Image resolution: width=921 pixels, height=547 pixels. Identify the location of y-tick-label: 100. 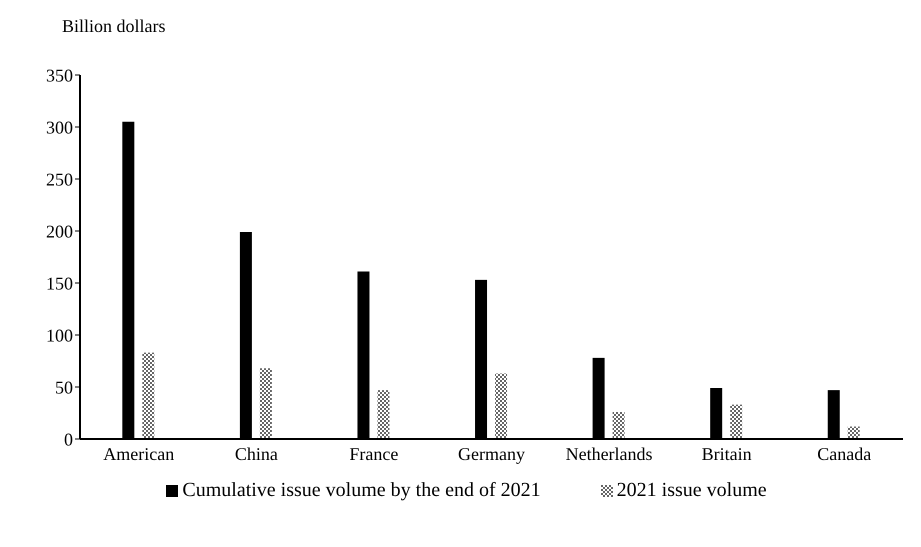
(59, 335).